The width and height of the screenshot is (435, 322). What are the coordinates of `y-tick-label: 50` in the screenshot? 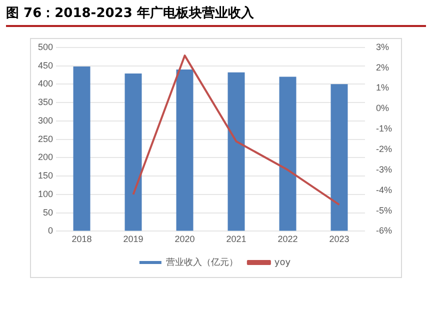 It's located at (48, 212).